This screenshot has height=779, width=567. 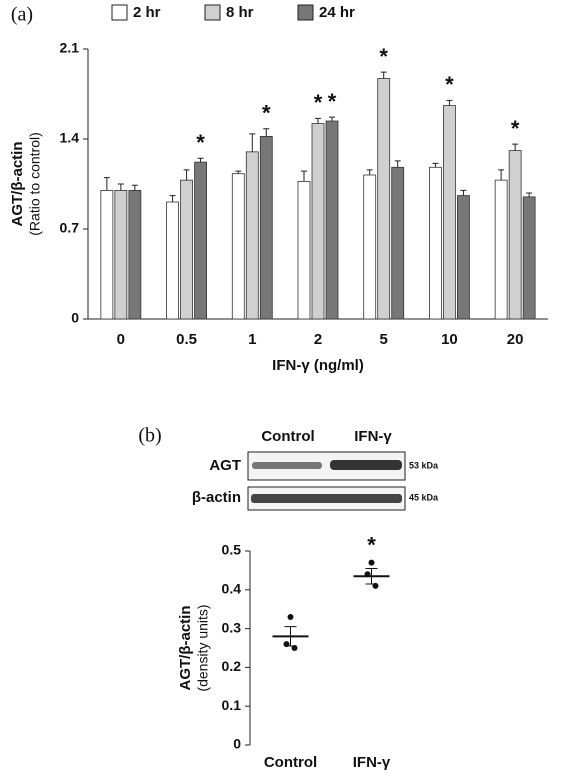 What do you see at coordinates (232, 550) in the screenshot?
I see `y-tick-label: 0.5` at bounding box center [232, 550].